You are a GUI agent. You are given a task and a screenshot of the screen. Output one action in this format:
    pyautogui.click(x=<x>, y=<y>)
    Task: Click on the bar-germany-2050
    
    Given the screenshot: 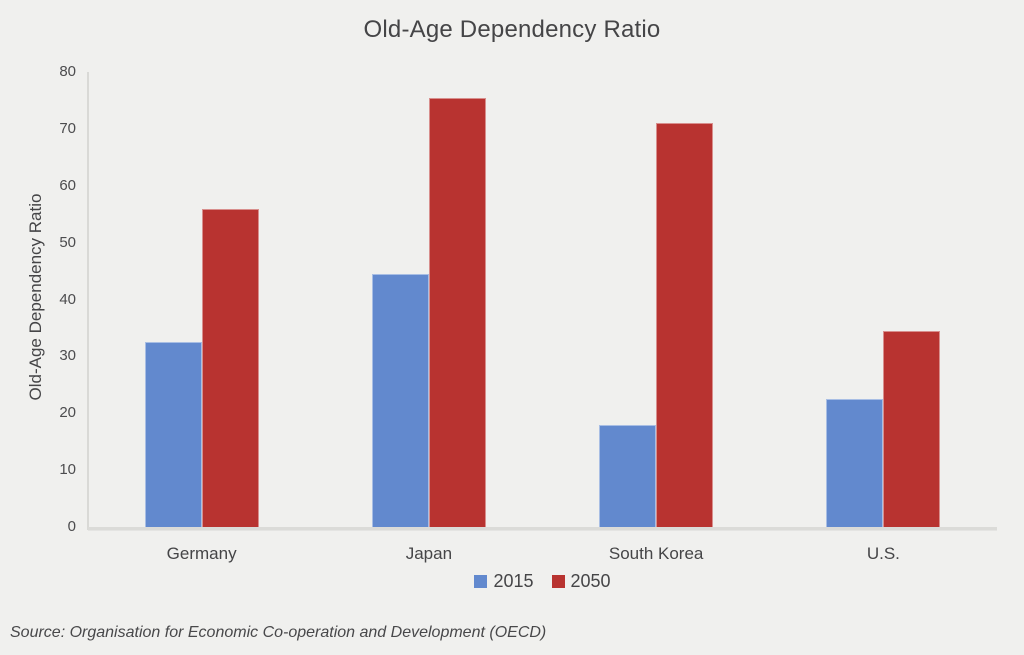 What is the action you would take?
    pyautogui.click(x=230, y=367)
    